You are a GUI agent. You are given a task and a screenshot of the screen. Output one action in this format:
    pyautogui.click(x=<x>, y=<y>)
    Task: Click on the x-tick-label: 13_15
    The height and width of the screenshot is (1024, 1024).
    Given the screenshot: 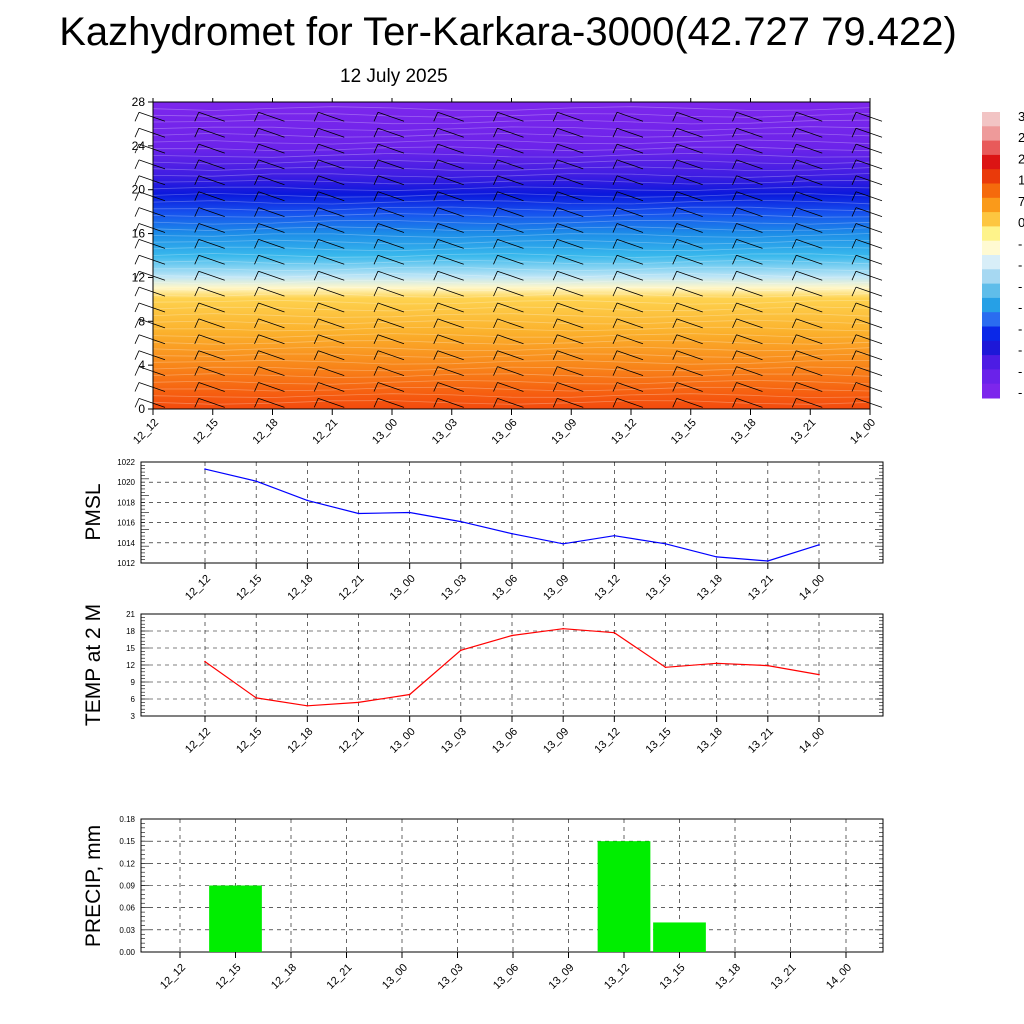 What is the action you would take?
    pyautogui.click(x=659, y=588)
    